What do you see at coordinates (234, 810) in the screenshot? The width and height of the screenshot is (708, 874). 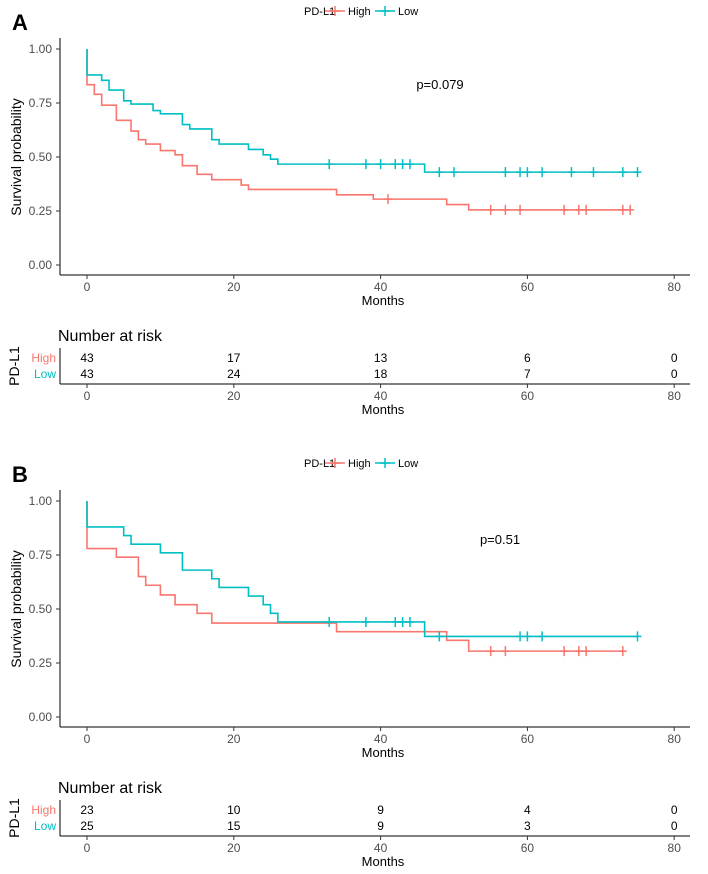 I see `risk-count: 10` at bounding box center [234, 810].